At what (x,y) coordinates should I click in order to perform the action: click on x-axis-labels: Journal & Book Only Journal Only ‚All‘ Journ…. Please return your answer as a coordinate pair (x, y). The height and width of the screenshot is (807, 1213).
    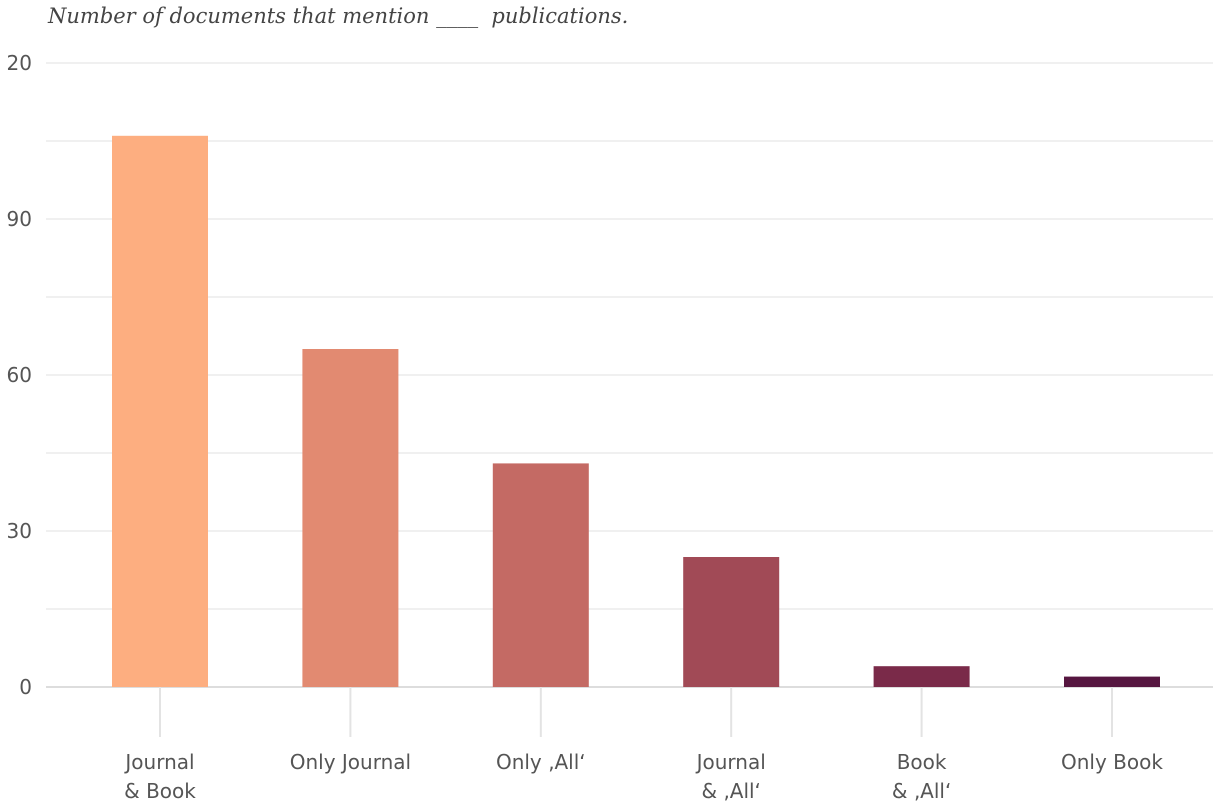
    Looking at the image, I should click on (643, 776).